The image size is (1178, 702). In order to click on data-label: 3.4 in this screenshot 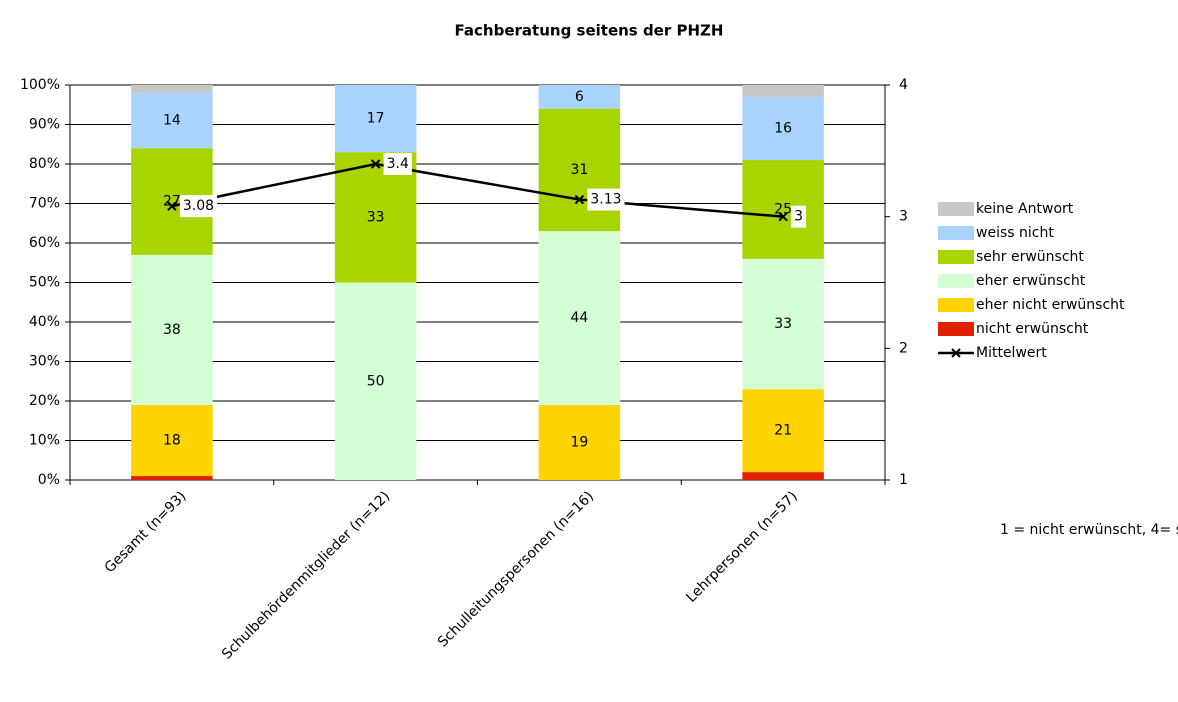, I will do `click(398, 164)`.